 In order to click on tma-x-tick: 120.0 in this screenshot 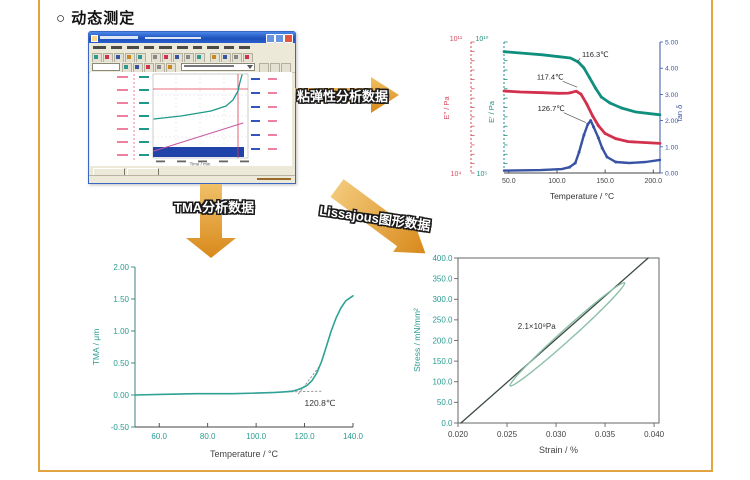, I will do `click(305, 436)`.